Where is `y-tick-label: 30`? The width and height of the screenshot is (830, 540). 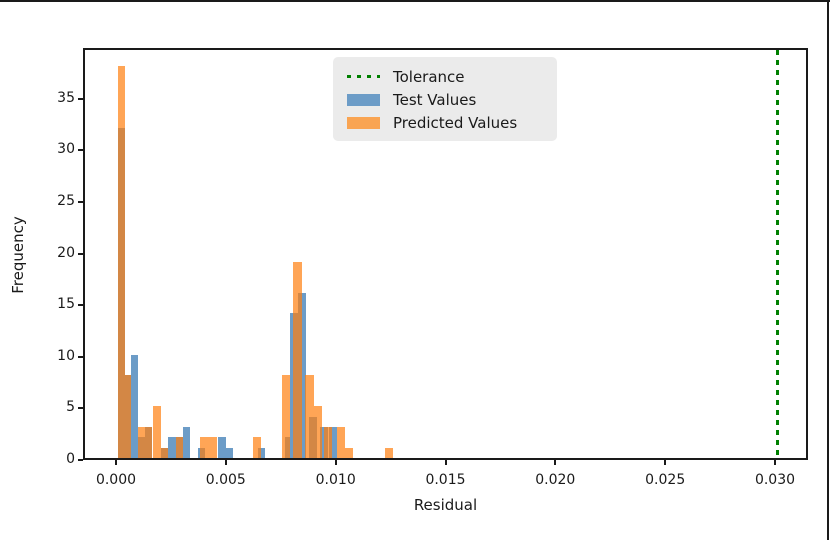 y-tick-label: 30 is located at coordinates (66, 149).